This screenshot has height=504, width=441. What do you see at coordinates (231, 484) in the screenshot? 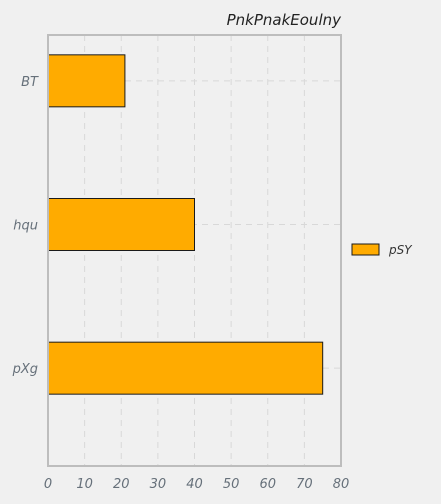
I see `x-tick-label: 50` at bounding box center [231, 484].